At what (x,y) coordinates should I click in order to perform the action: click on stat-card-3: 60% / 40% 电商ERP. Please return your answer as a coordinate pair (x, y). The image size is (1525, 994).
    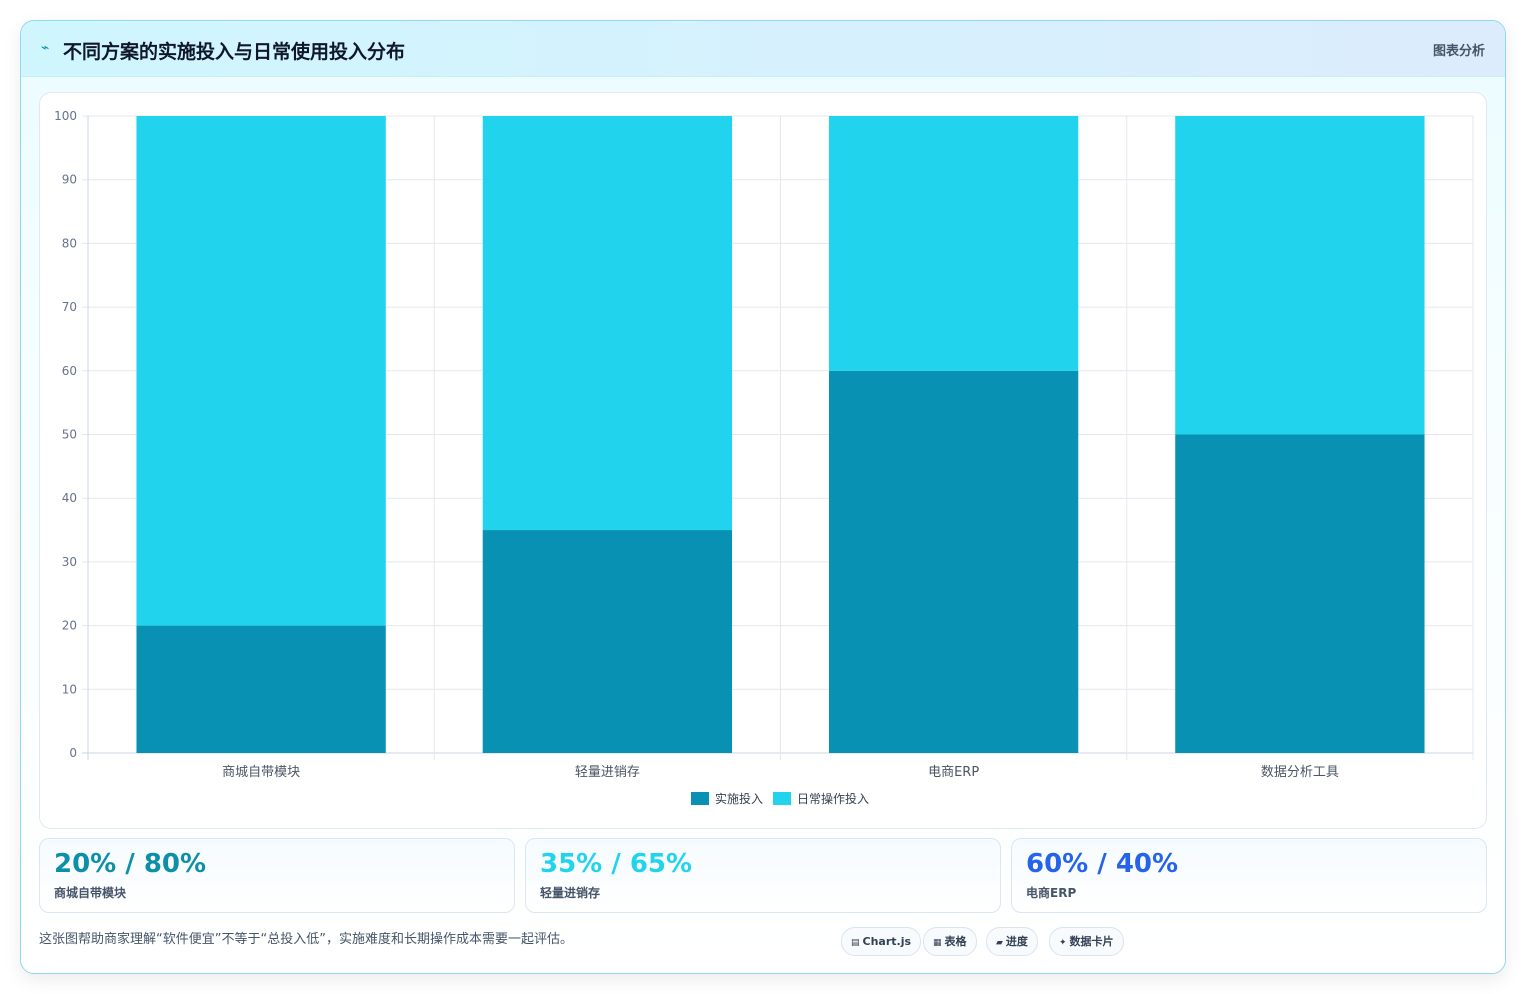
    Looking at the image, I should click on (1249, 875).